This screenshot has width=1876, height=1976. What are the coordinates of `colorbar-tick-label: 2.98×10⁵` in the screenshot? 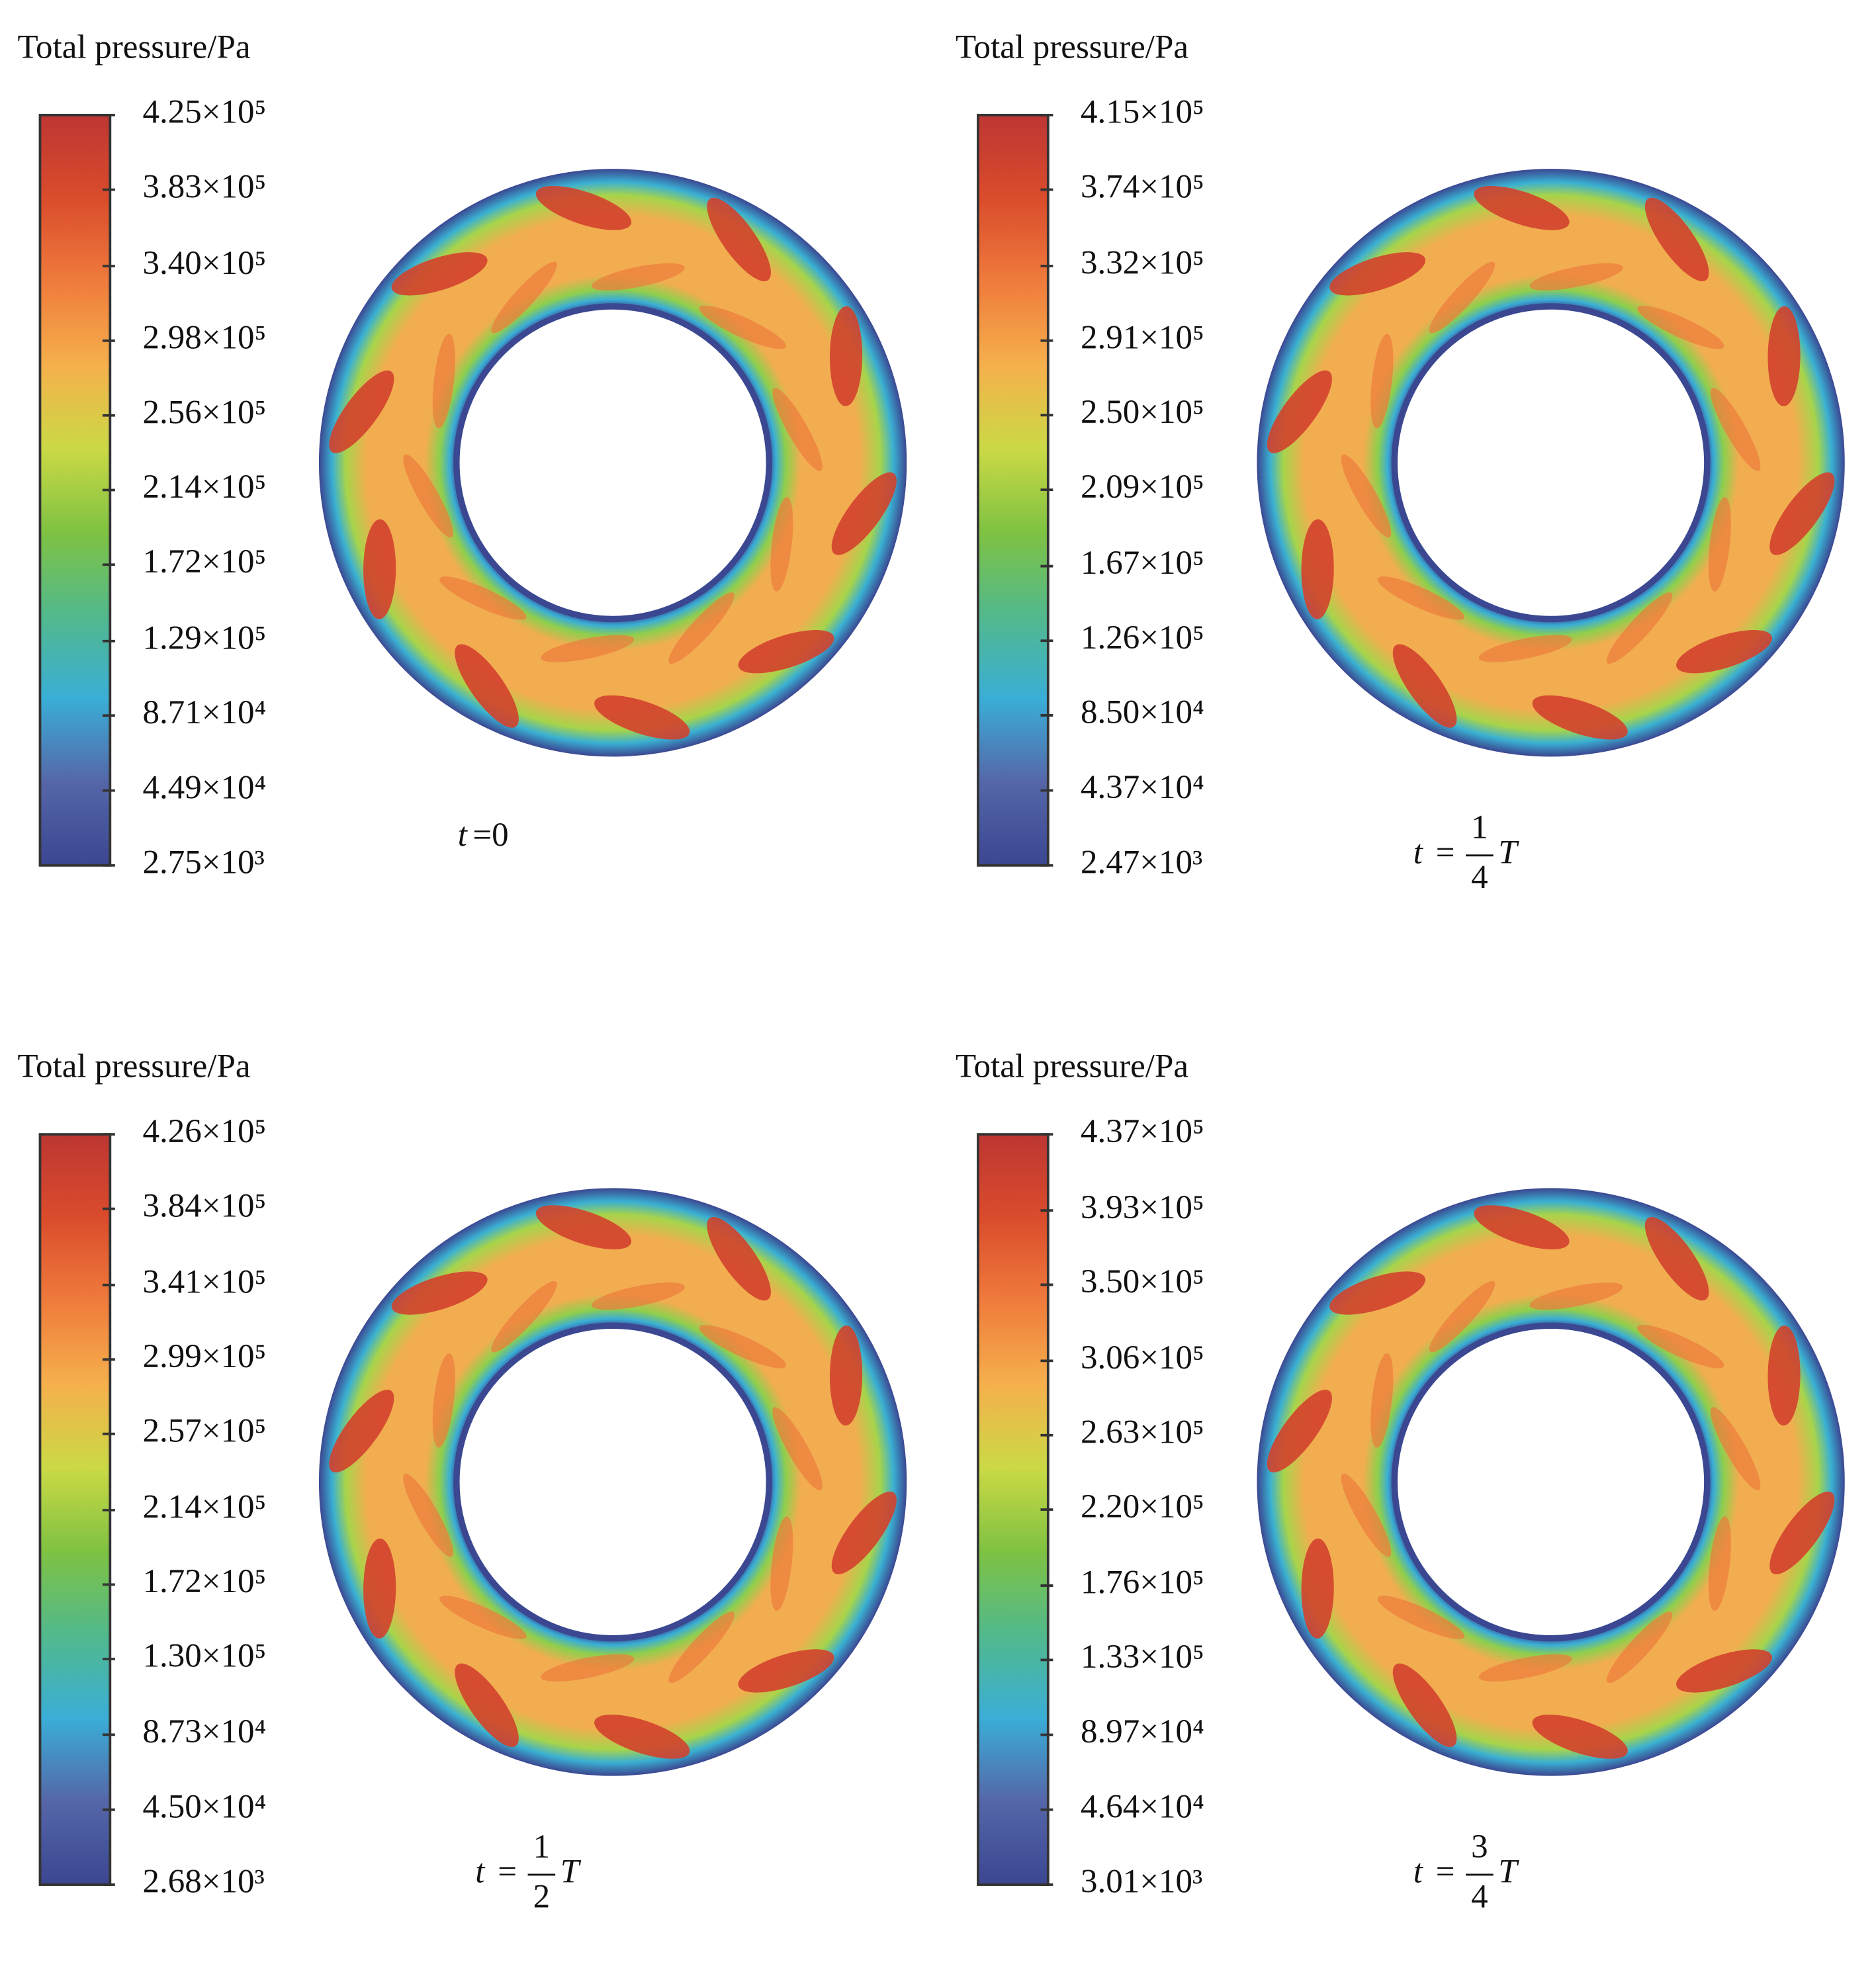 It's located at (204, 338).